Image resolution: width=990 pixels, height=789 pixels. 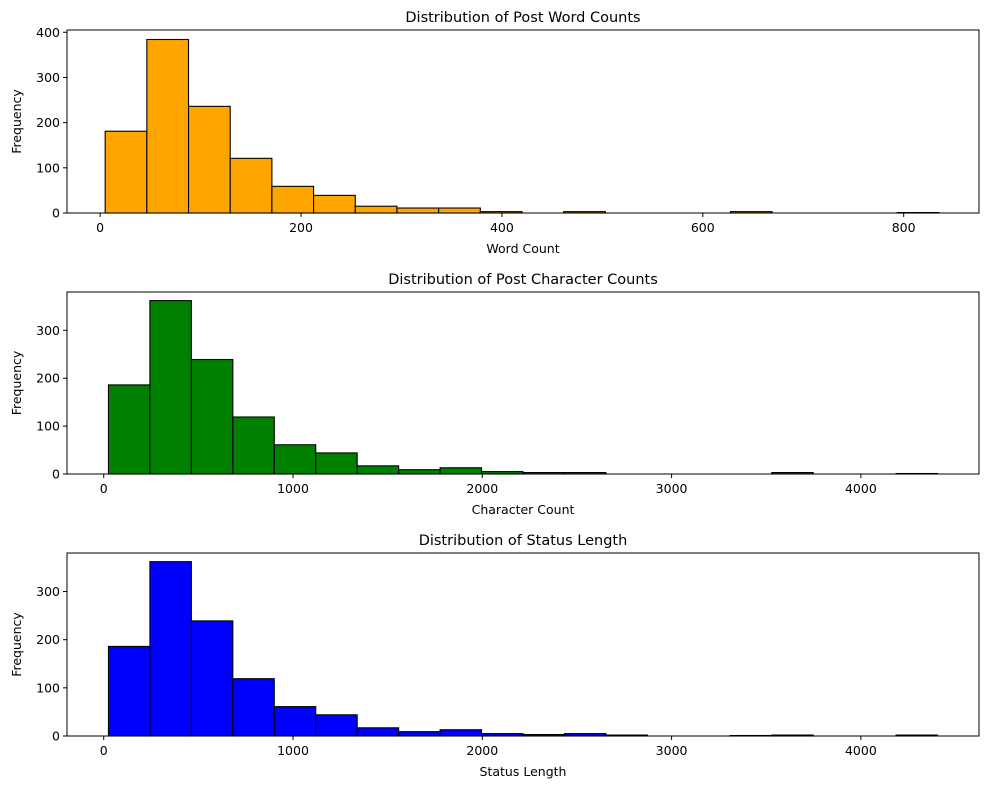 What do you see at coordinates (502, 227) in the screenshot?
I see `x-tick-label: 400` at bounding box center [502, 227].